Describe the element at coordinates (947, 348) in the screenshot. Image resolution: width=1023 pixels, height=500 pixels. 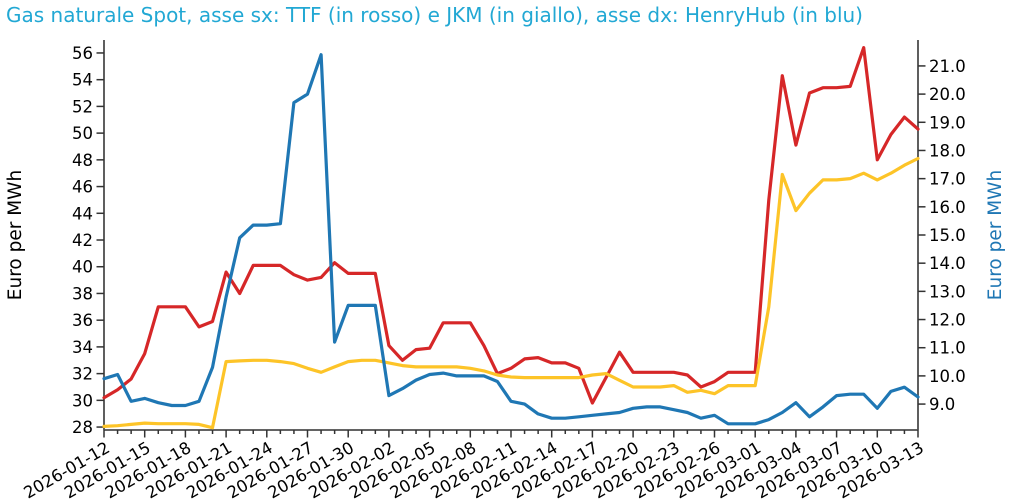
I see `right-y-tick-label: 11.0` at that location.